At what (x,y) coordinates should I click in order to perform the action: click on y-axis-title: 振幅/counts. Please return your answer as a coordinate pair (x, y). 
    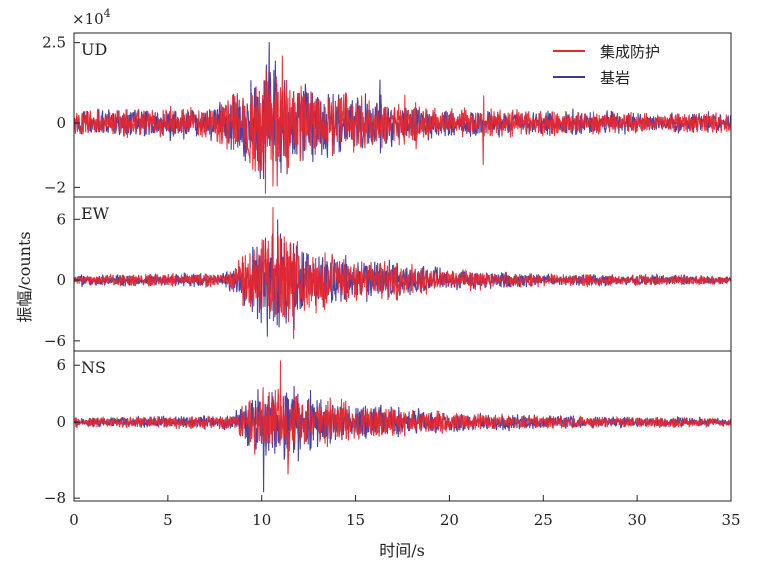
    Looking at the image, I should click on (24, 276).